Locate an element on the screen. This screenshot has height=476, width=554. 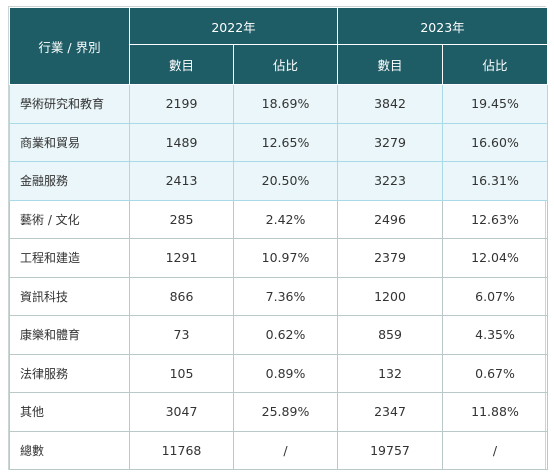
row-label: 藝術 / 文化 is located at coordinates (69, 219).